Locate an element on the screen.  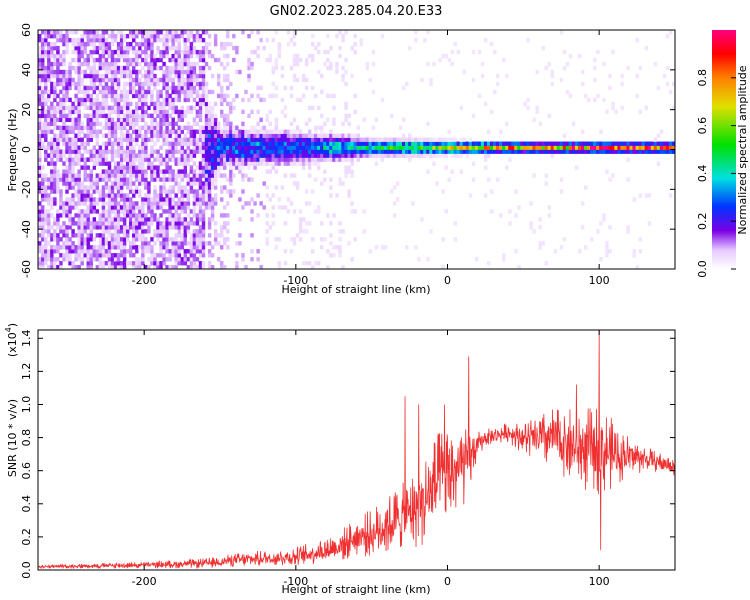
spectrogram-y-tick-label: 20 is located at coordinates (26, 110).